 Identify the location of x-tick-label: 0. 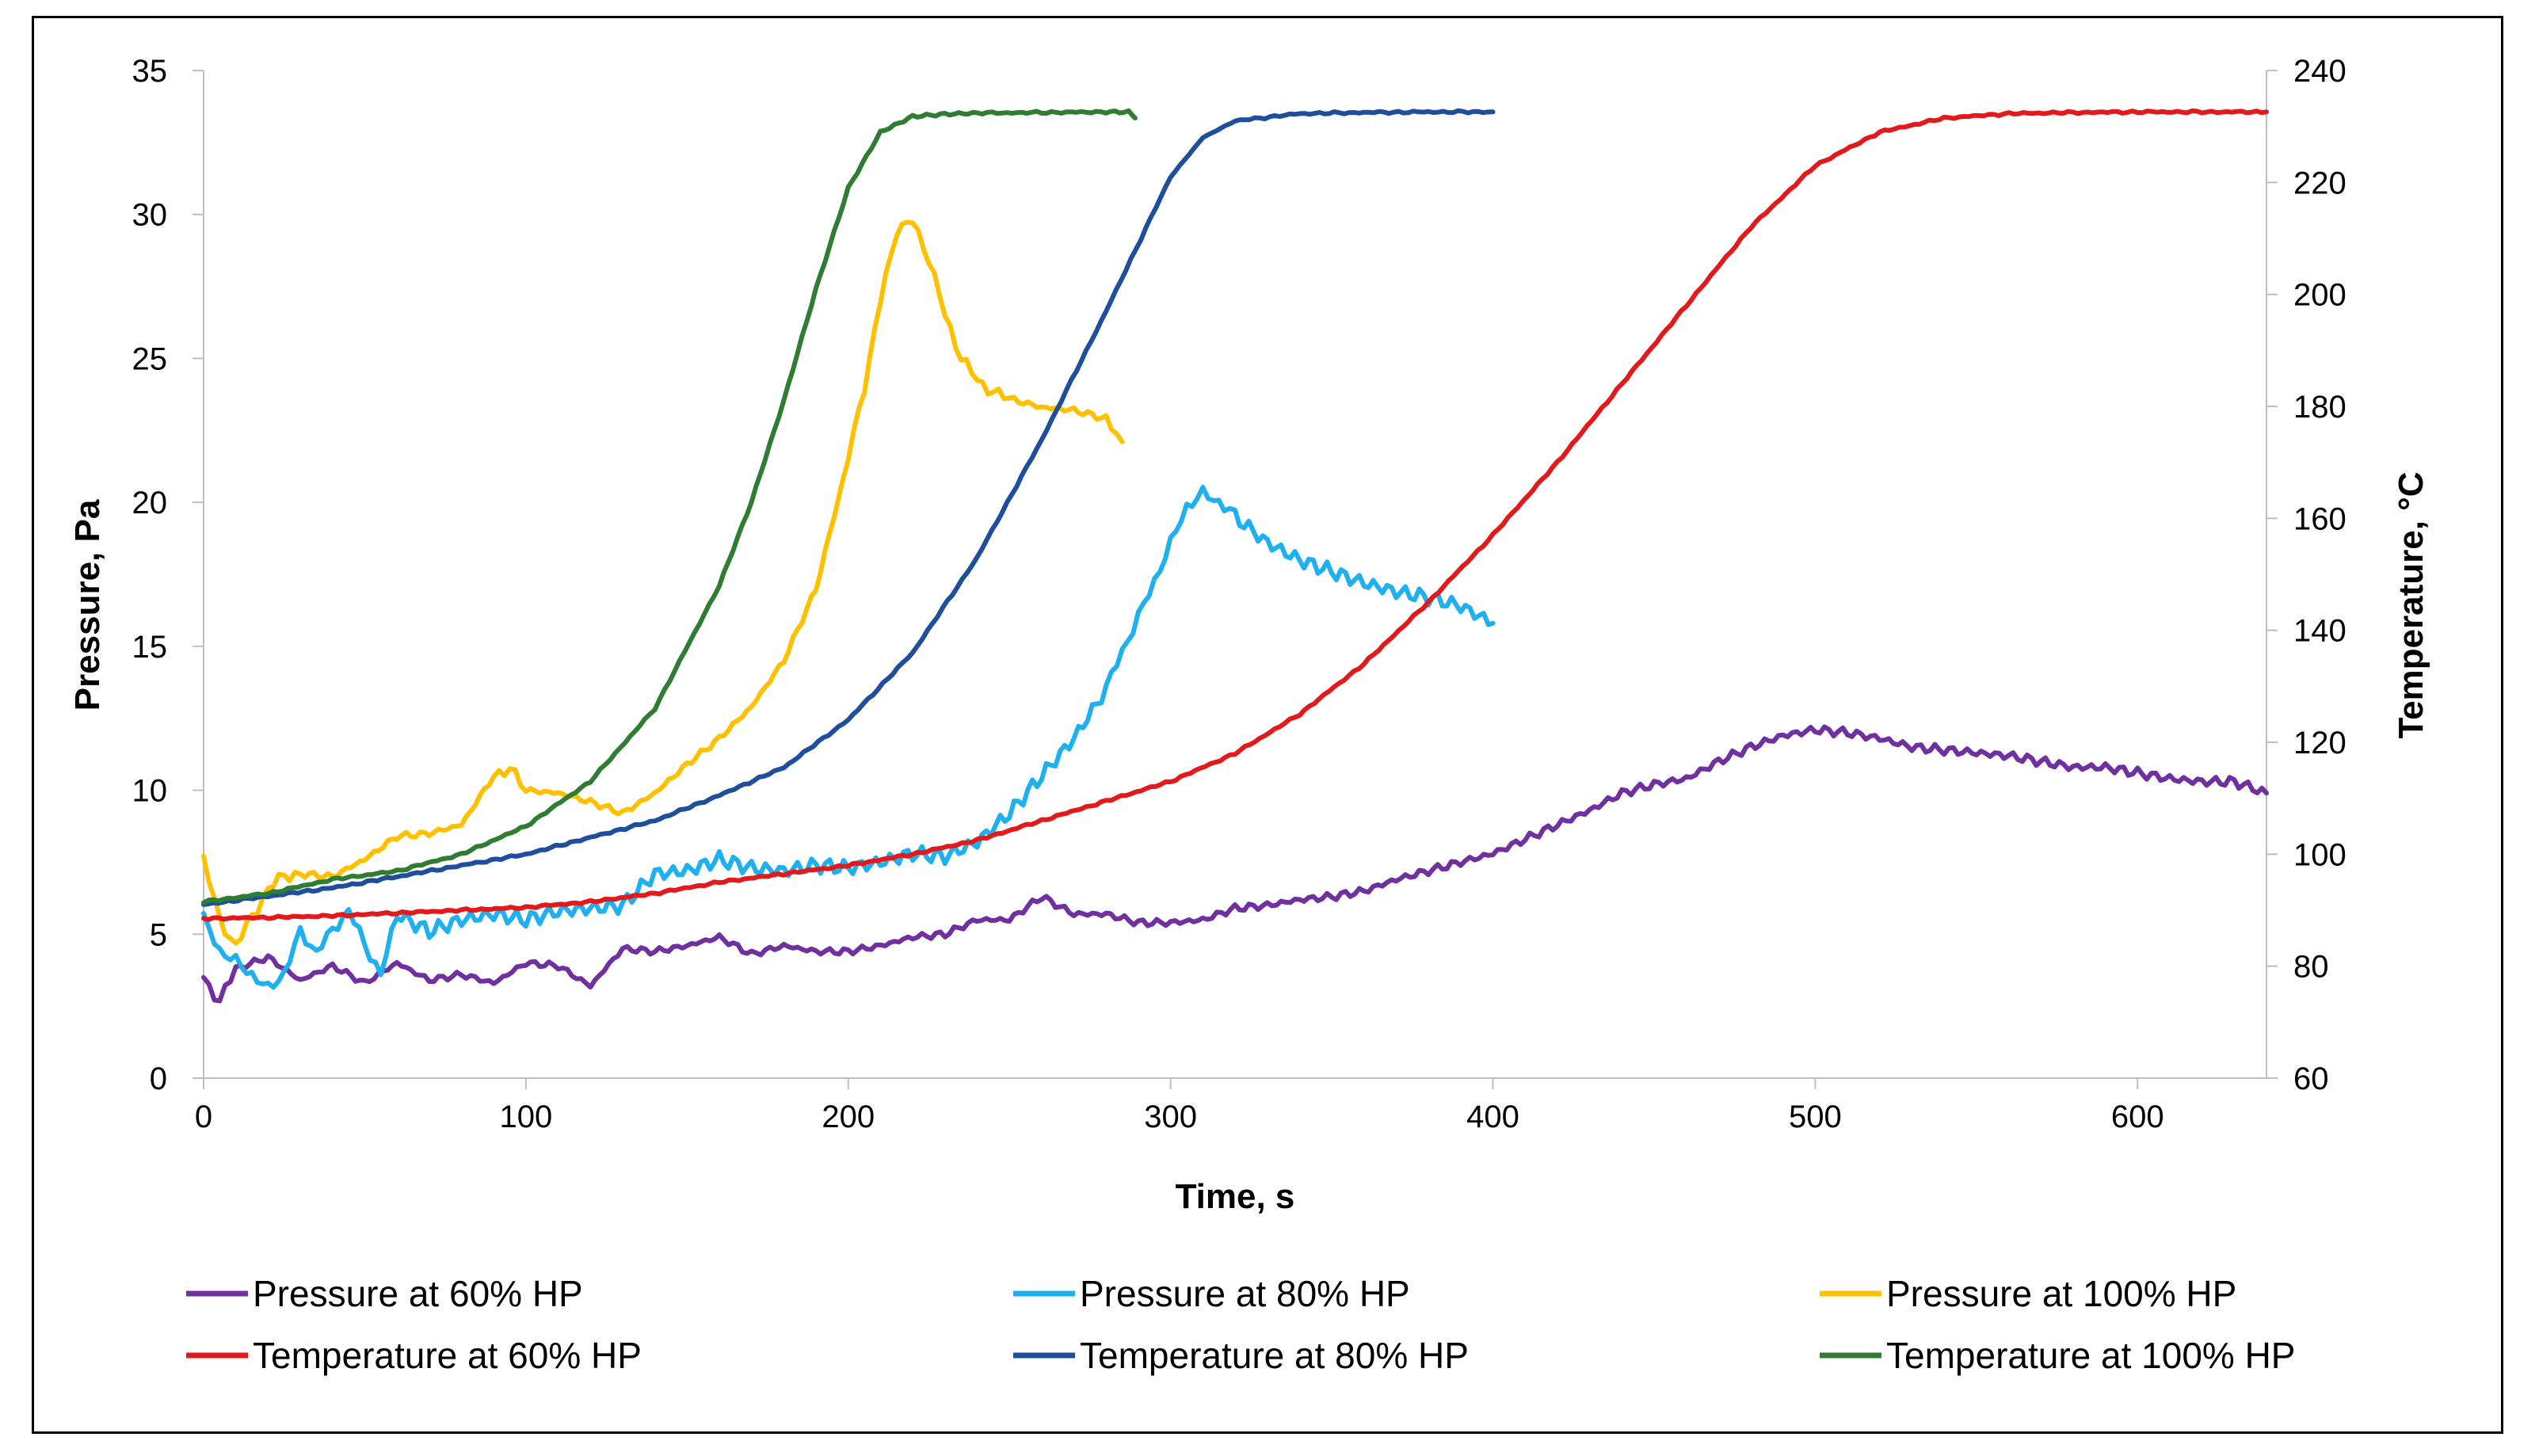
(203, 1117).